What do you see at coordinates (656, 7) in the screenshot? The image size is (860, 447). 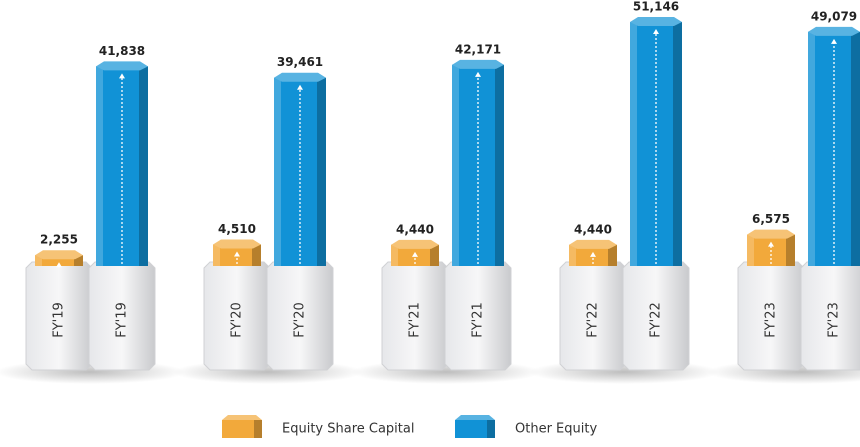 I see `value-label: 51,146` at bounding box center [656, 7].